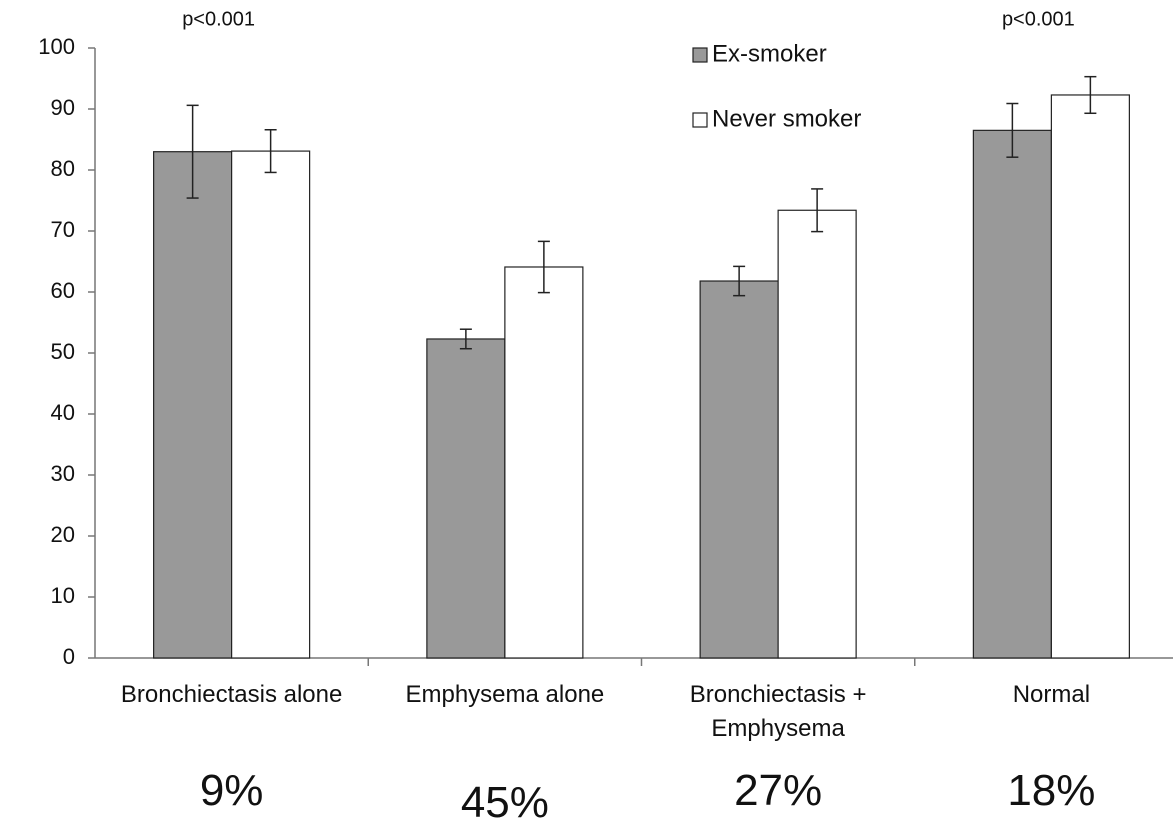  What do you see at coordinates (1051, 694) in the screenshot?
I see `x-tick-label: Normal` at bounding box center [1051, 694].